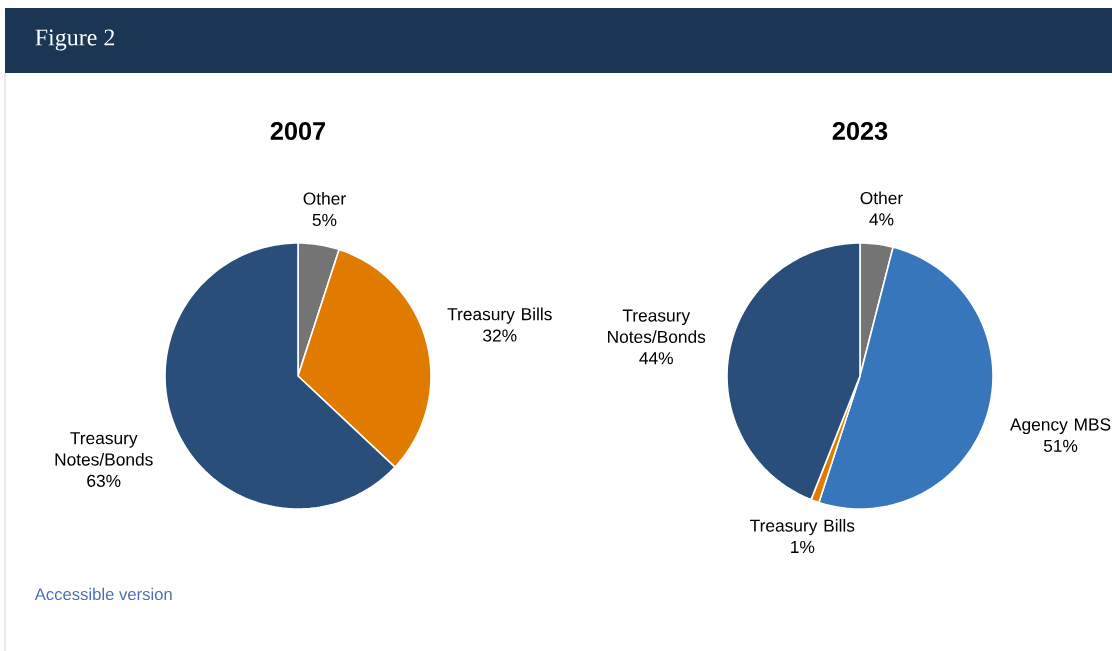 The image size is (1112, 651). What do you see at coordinates (860, 131) in the screenshot?
I see `chart-title: 2023` at bounding box center [860, 131].